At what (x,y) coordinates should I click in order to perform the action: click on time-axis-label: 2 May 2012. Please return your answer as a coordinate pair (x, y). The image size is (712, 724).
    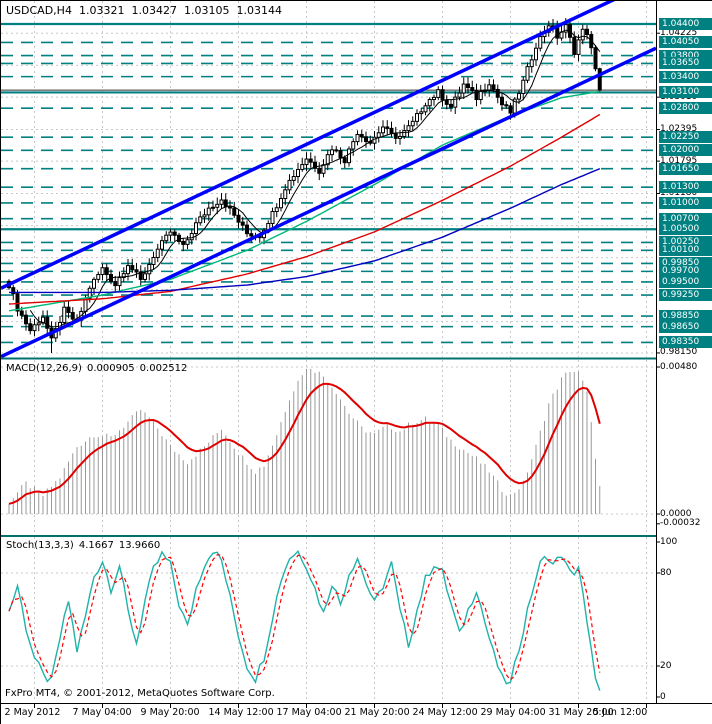
    Looking at the image, I should click on (32, 712).